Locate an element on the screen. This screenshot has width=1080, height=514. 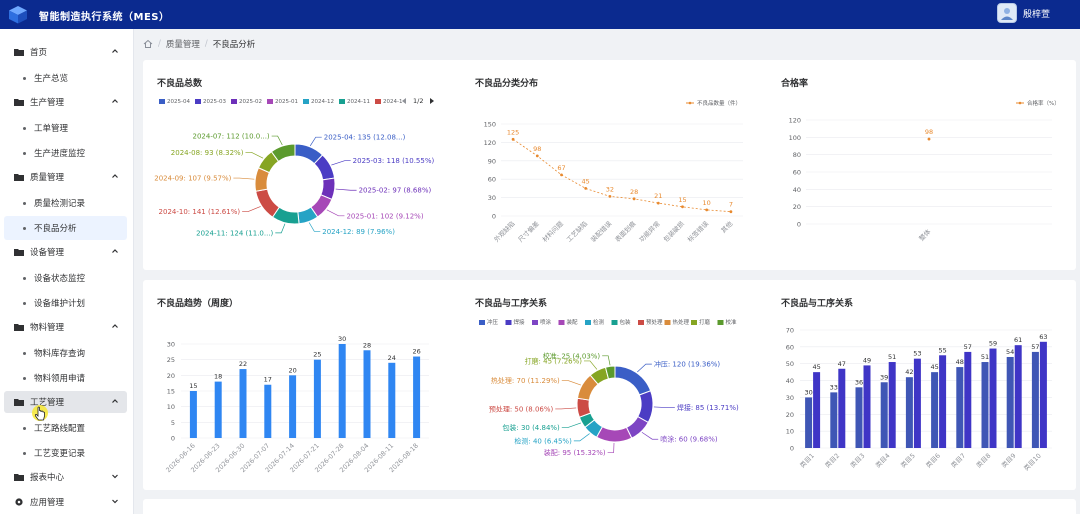
sidebar-group: 工艺管理 is located at coordinates (65, 402).